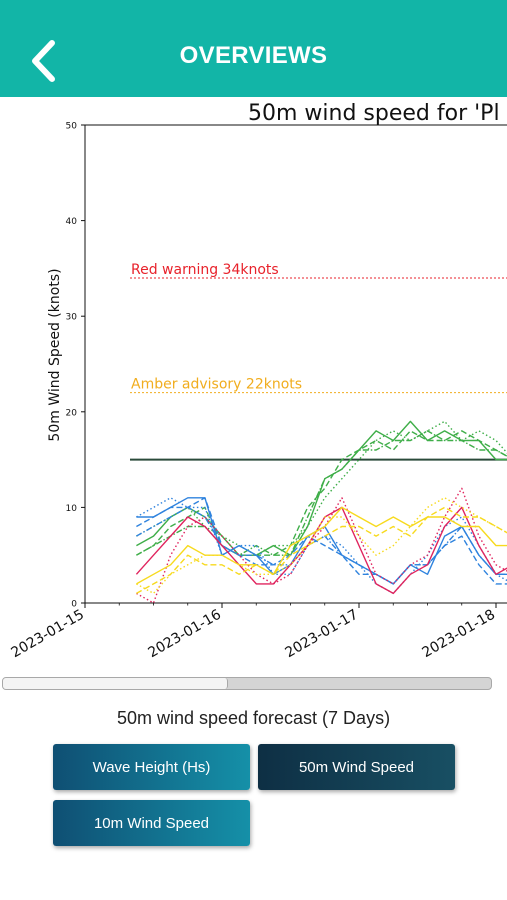 This screenshot has width=507, height=900. I want to click on wind-50m-button-label: 50m Wind Speed, so click(356, 767).